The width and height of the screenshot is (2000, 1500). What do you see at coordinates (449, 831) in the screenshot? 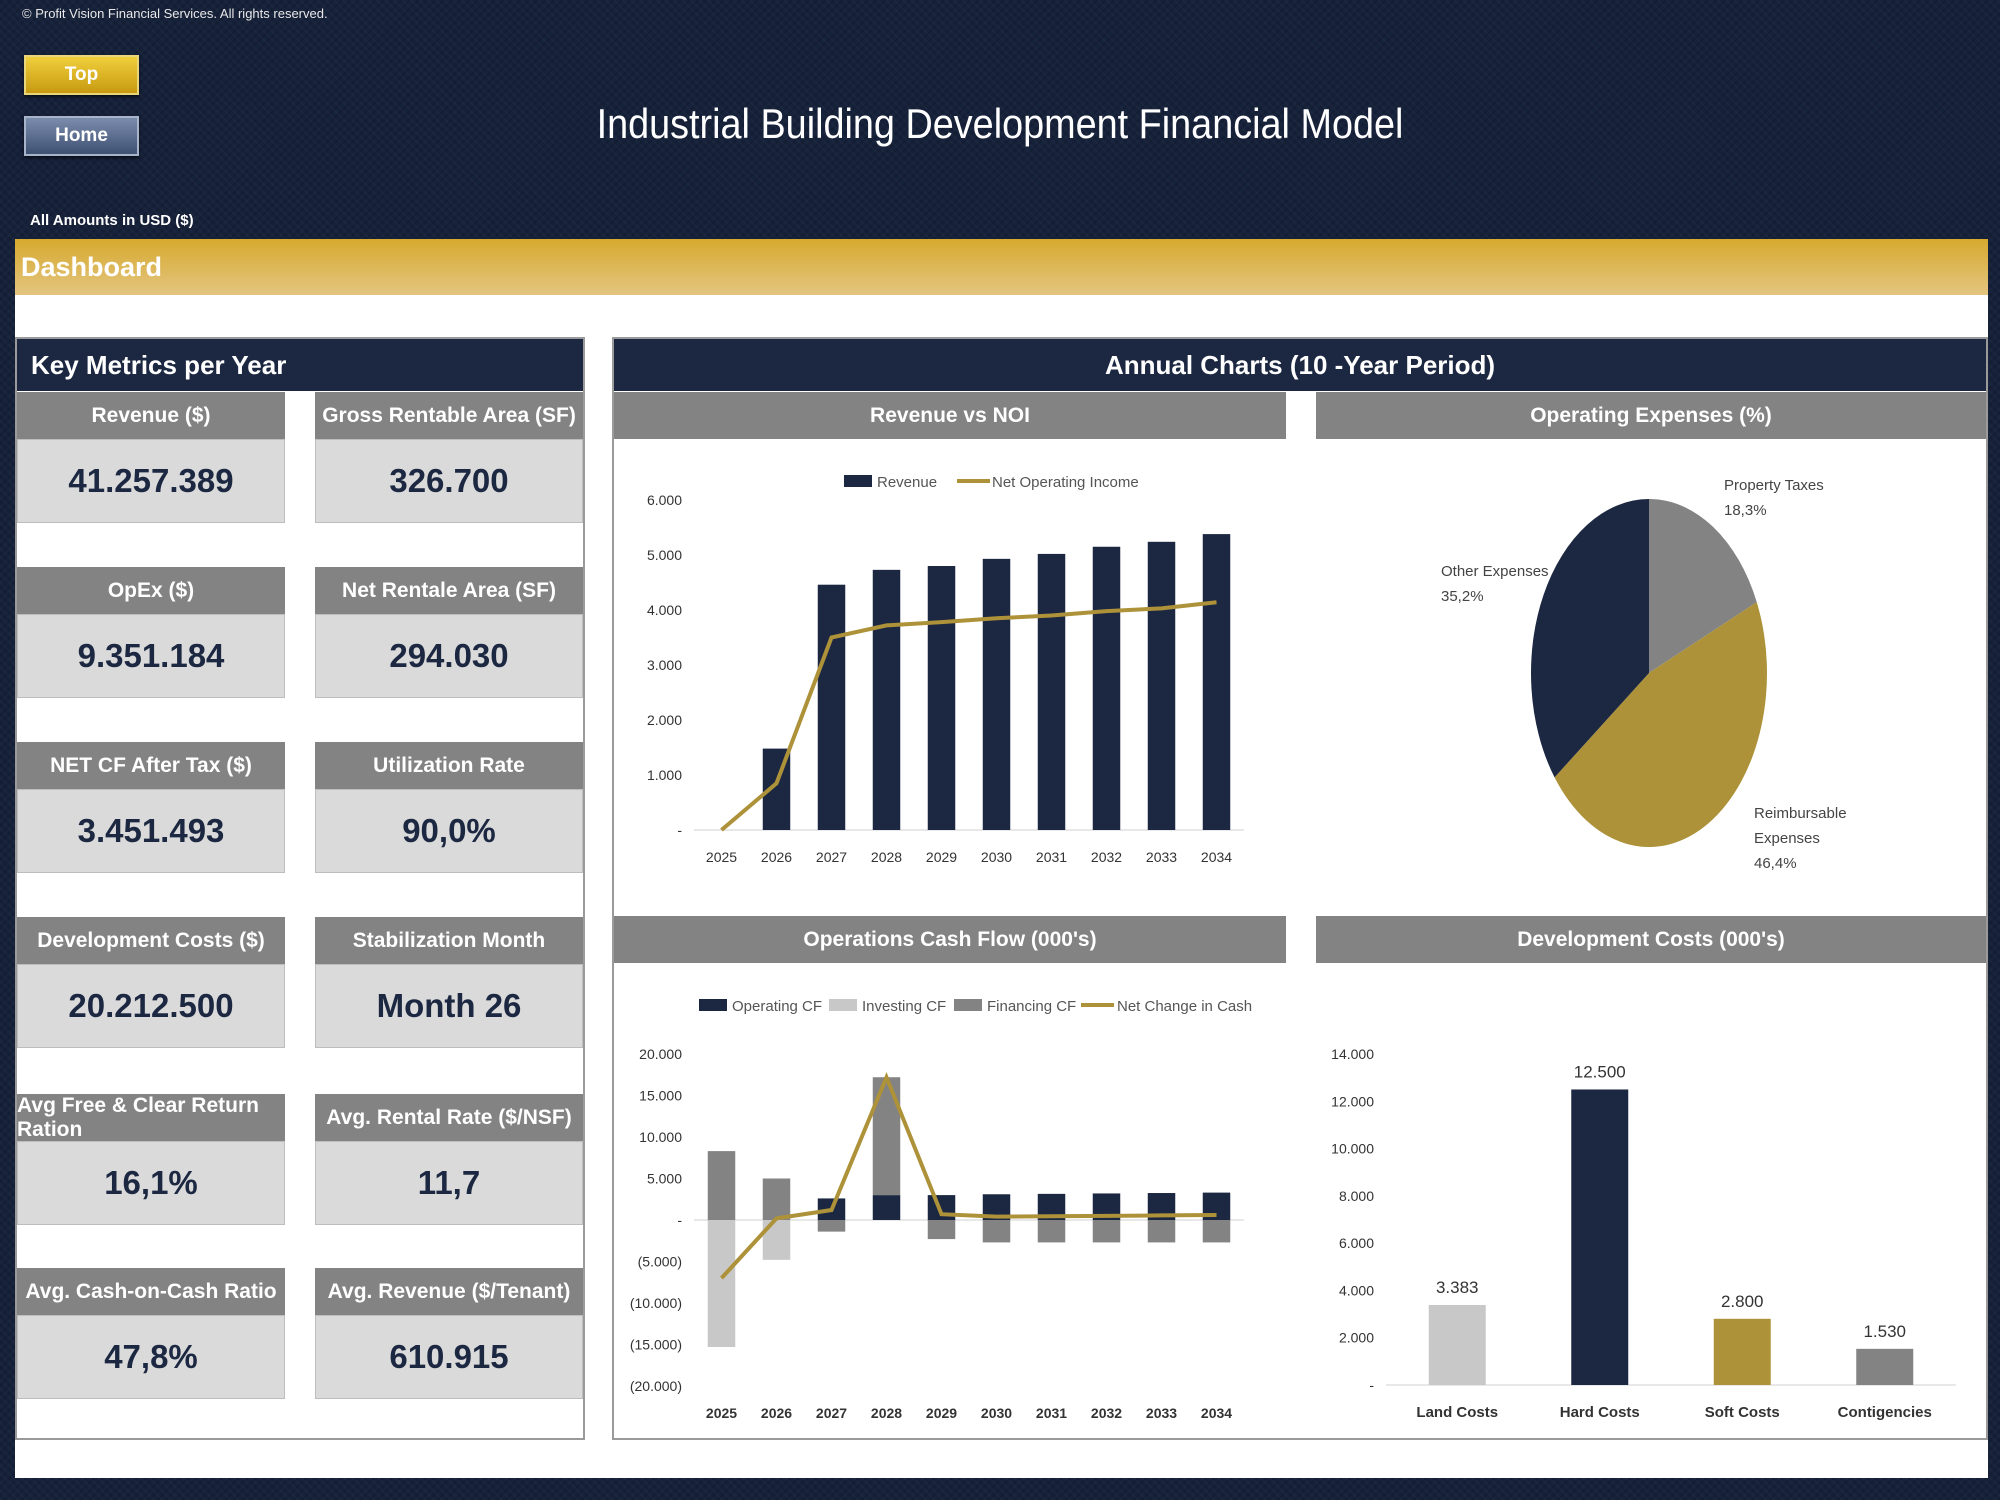
I see `metric-value-utilization-rate: 90,0%` at bounding box center [449, 831].